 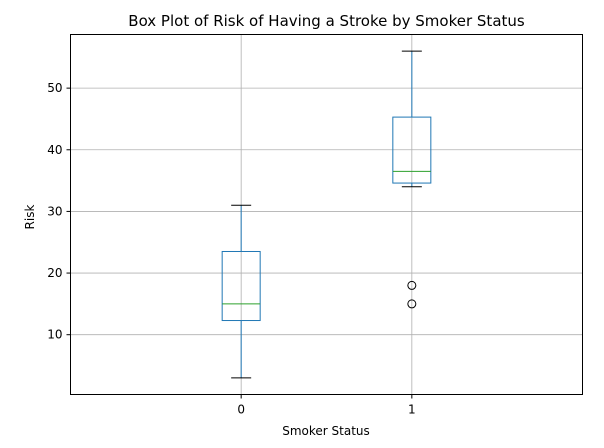 What do you see at coordinates (54, 88) in the screenshot?
I see `y-tick-label: 50` at bounding box center [54, 88].